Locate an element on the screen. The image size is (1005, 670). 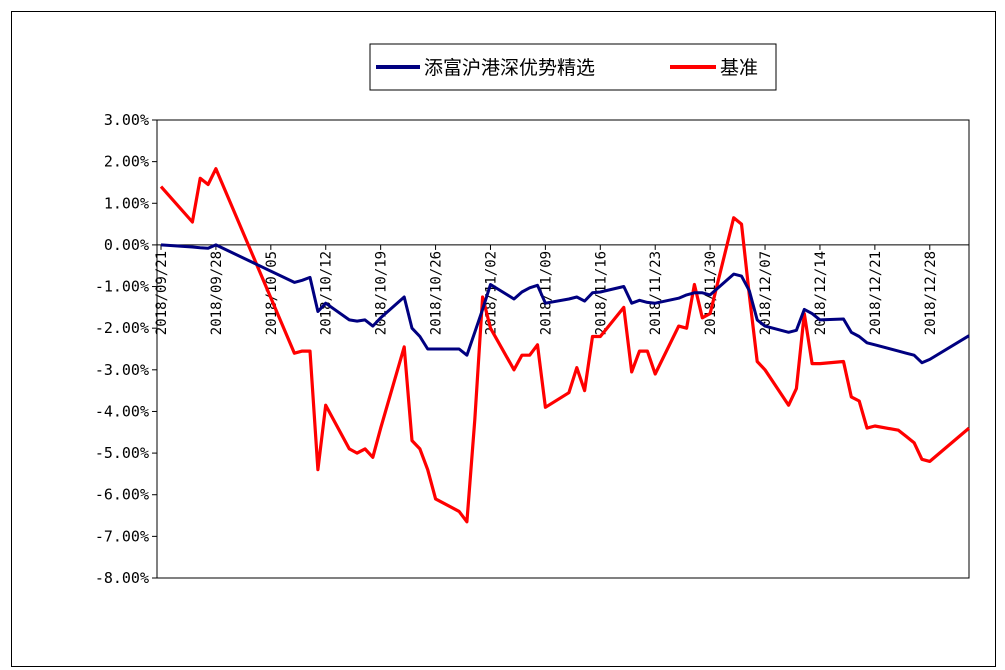
y-tick-label: 0.00% is located at coordinates (126, 245).